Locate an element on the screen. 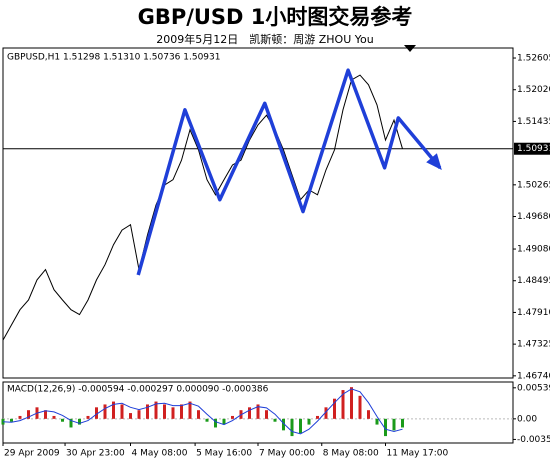 Image resolution: width=550 pixels, height=463 pixels. shift-marker is located at coordinates (410, 48).